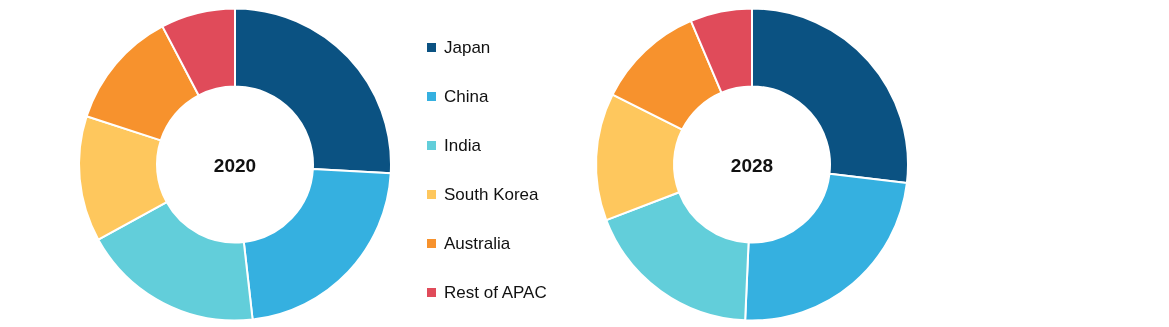  I want to click on legend-label: India, so click(462, 145).